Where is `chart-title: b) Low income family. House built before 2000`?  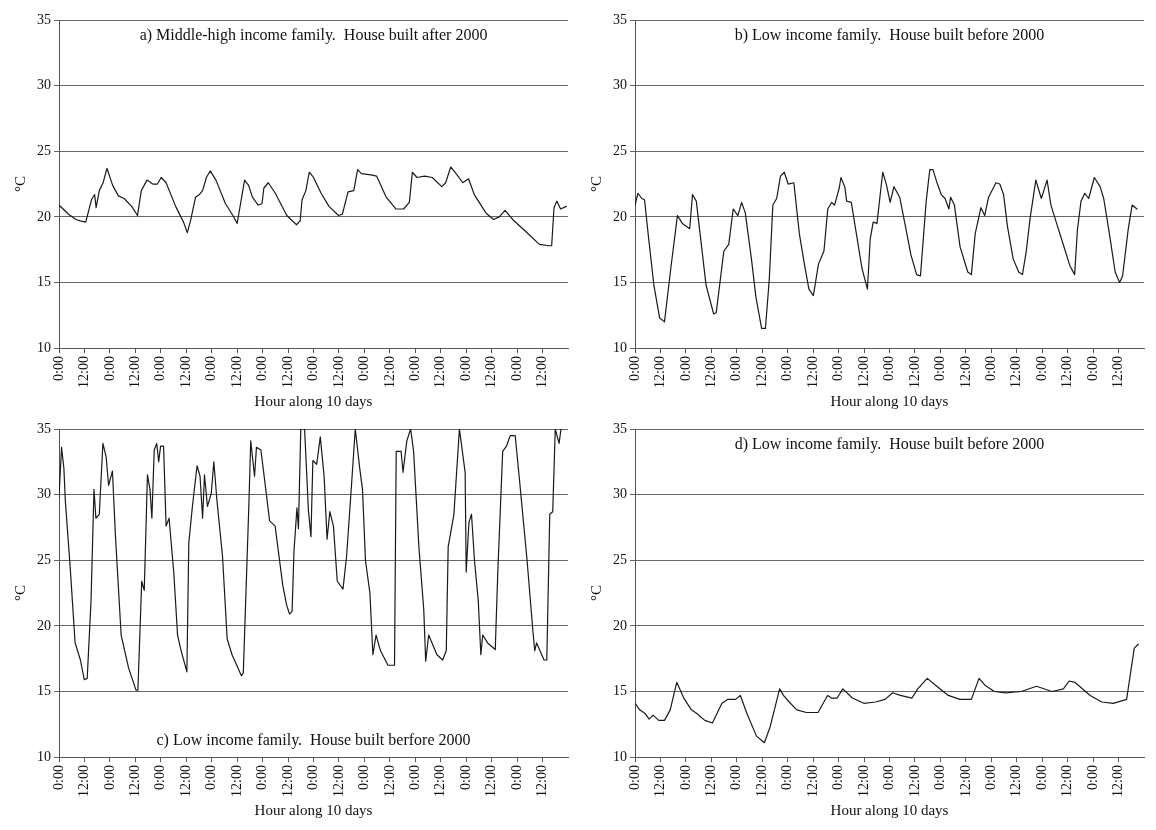 chart-title: b) Low income family. House built before 2000 is located at coordinates (889, 35).